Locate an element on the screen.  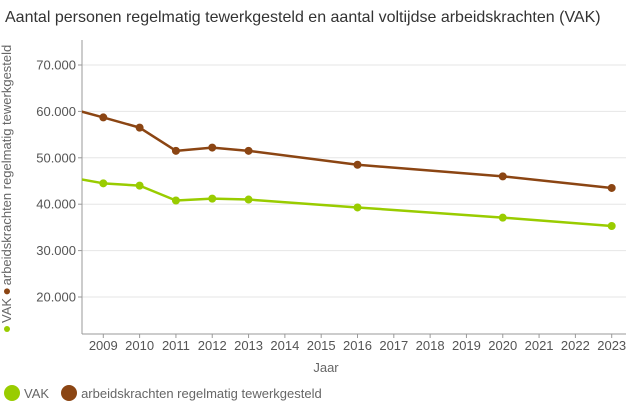
x-tick-label: 2020 is located at coordinates (502, 345).